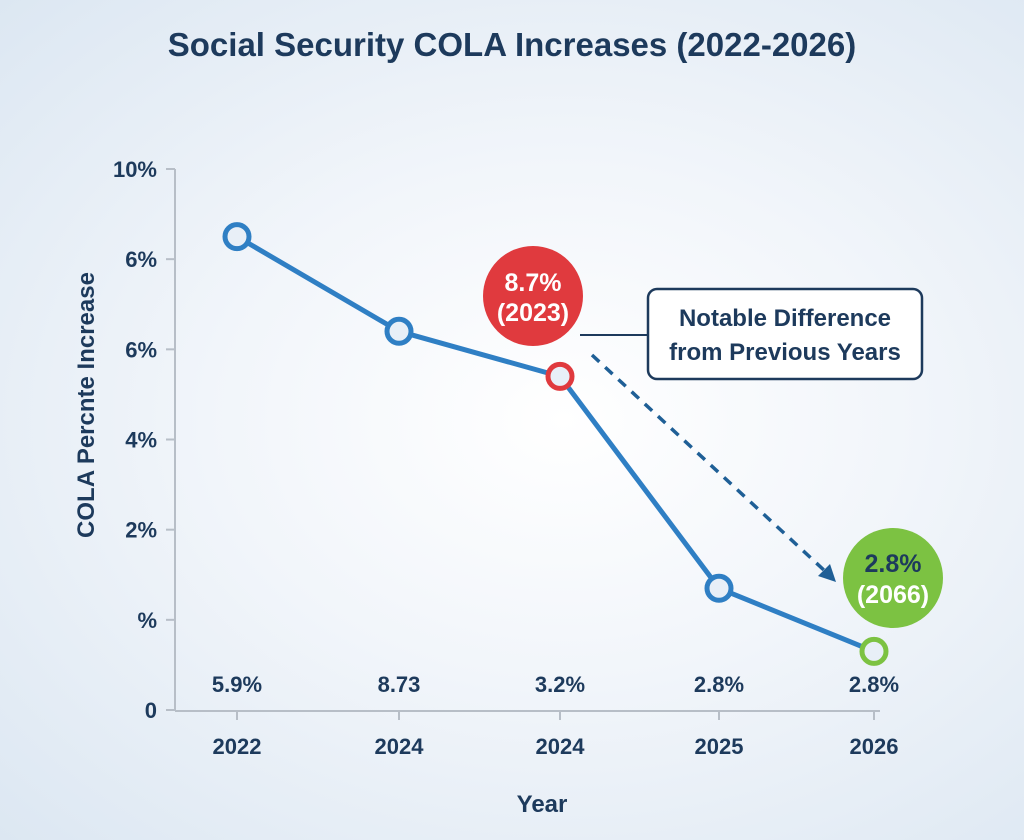 Image resolution: width=1024 pixels, height=840 pixels. Describe the element at coordinates (893, 595) in the screenshot. I see `green-bubble-year: (2066)` at that location.